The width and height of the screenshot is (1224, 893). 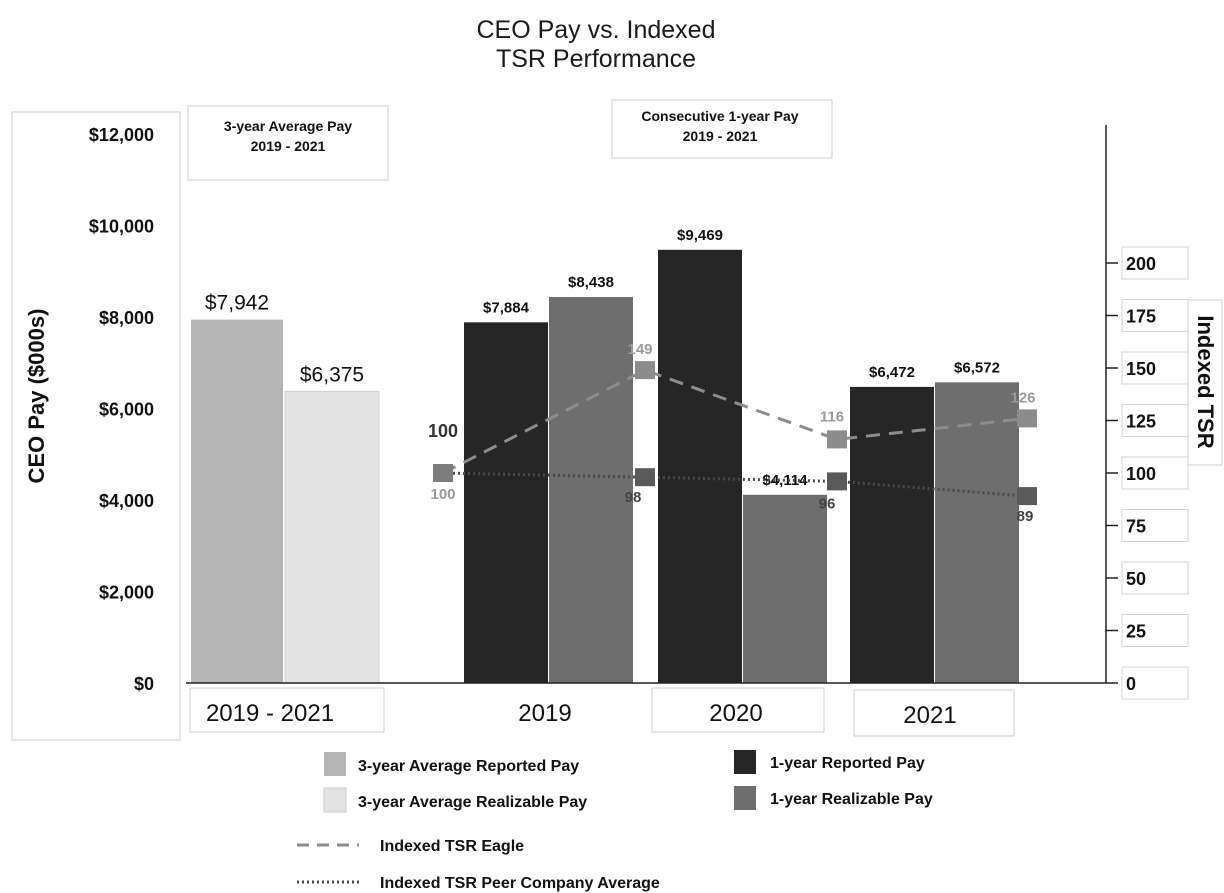 I want to click on marker-indexed-tsr-peer-company-average-2020, so click(x=837, y=481).